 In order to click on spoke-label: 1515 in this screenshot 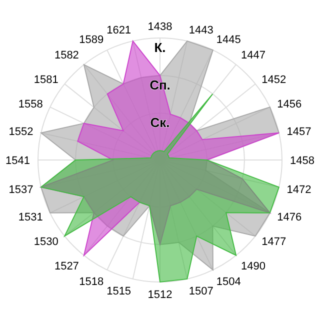, I will do `click(119, 292)`.